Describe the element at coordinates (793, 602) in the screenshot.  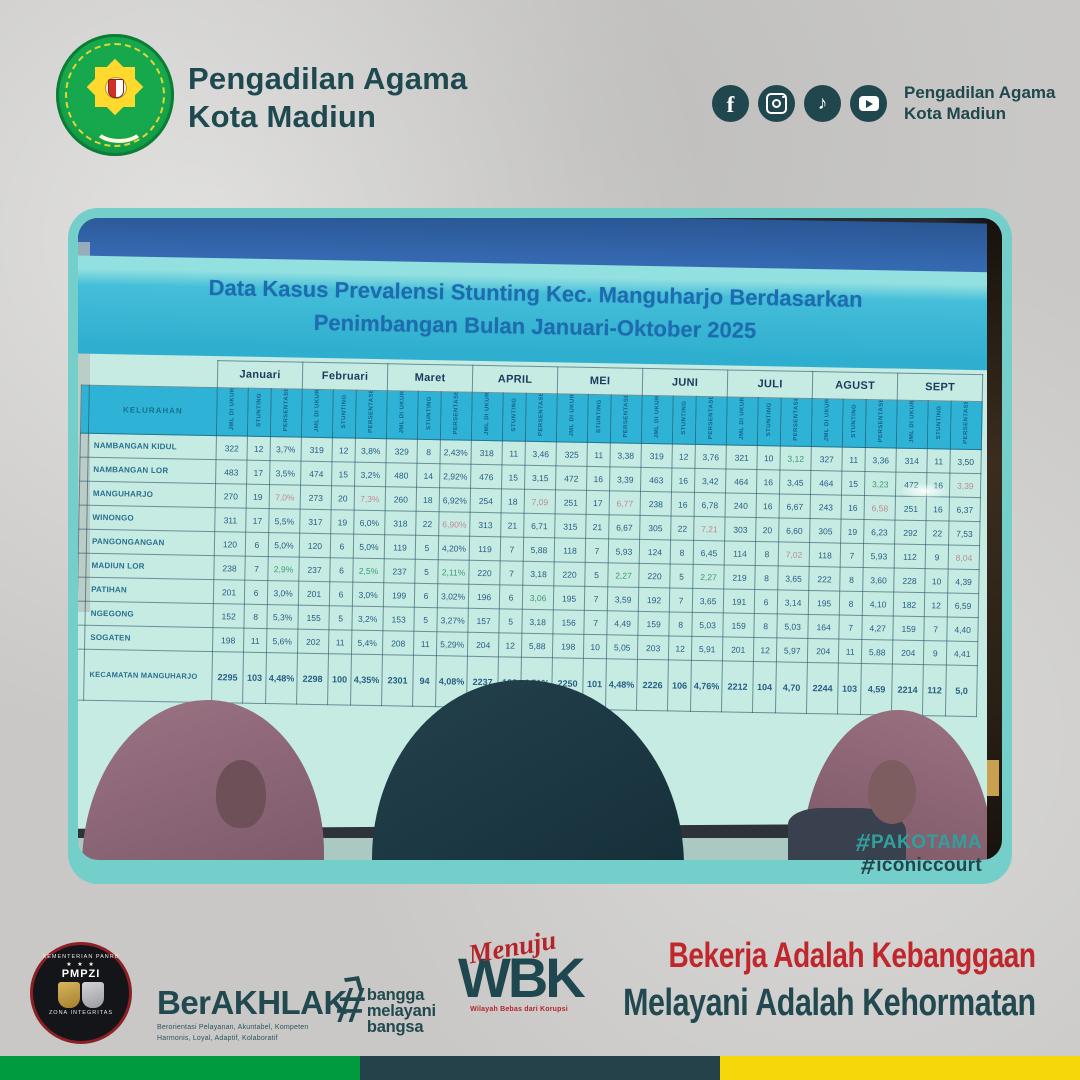
I see `table-cell: 3,14` at that location.